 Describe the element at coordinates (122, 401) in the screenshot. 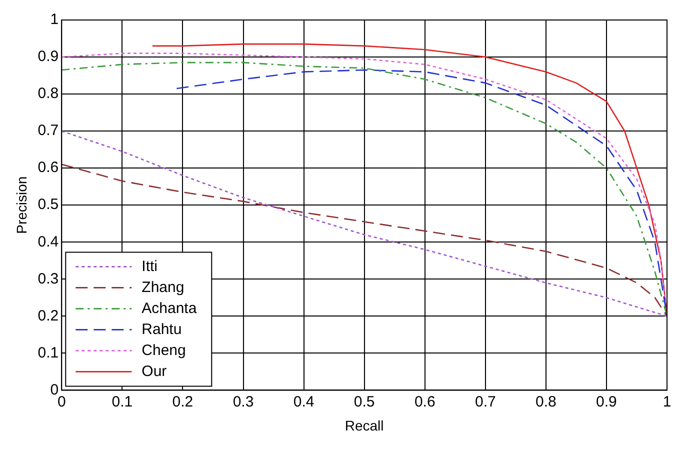

I see `x-tick-label: 0.1` at that location.